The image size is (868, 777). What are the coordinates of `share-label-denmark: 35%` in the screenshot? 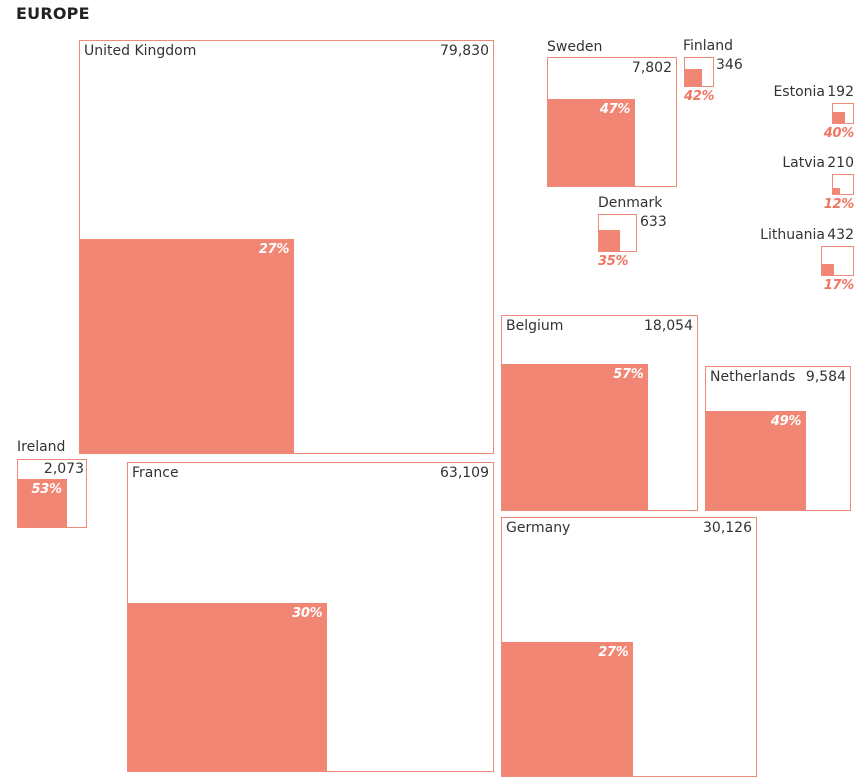 It's located at (613, 261).